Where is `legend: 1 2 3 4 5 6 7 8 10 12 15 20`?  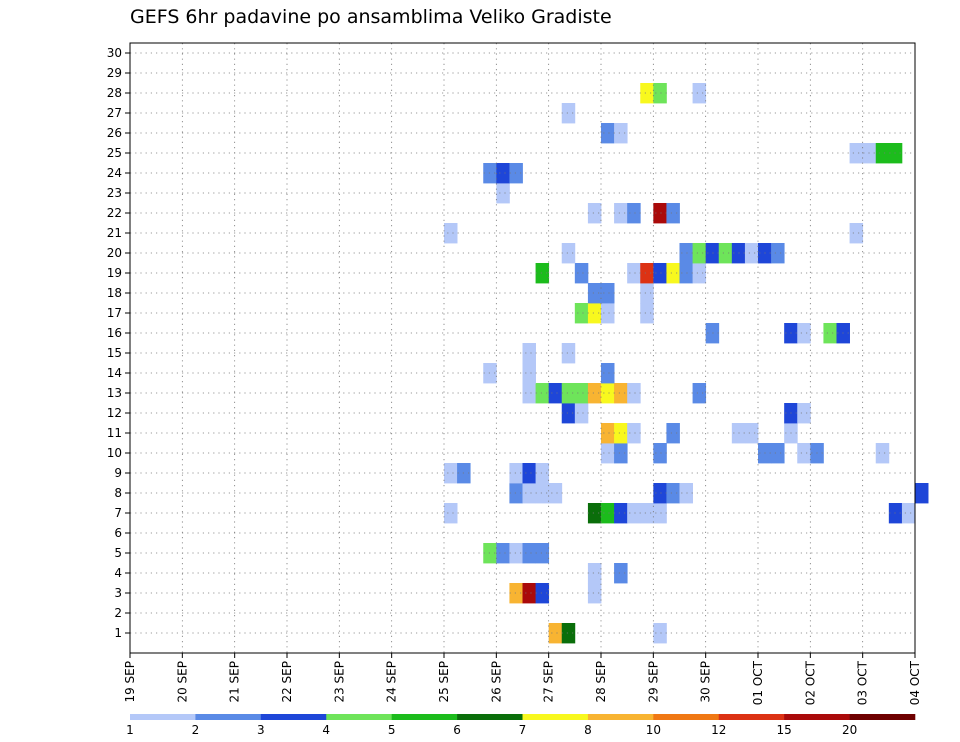 legend: 1 2 3 4 5 6 7 8 10 12 15 20 is located at coordinates (521, 725).